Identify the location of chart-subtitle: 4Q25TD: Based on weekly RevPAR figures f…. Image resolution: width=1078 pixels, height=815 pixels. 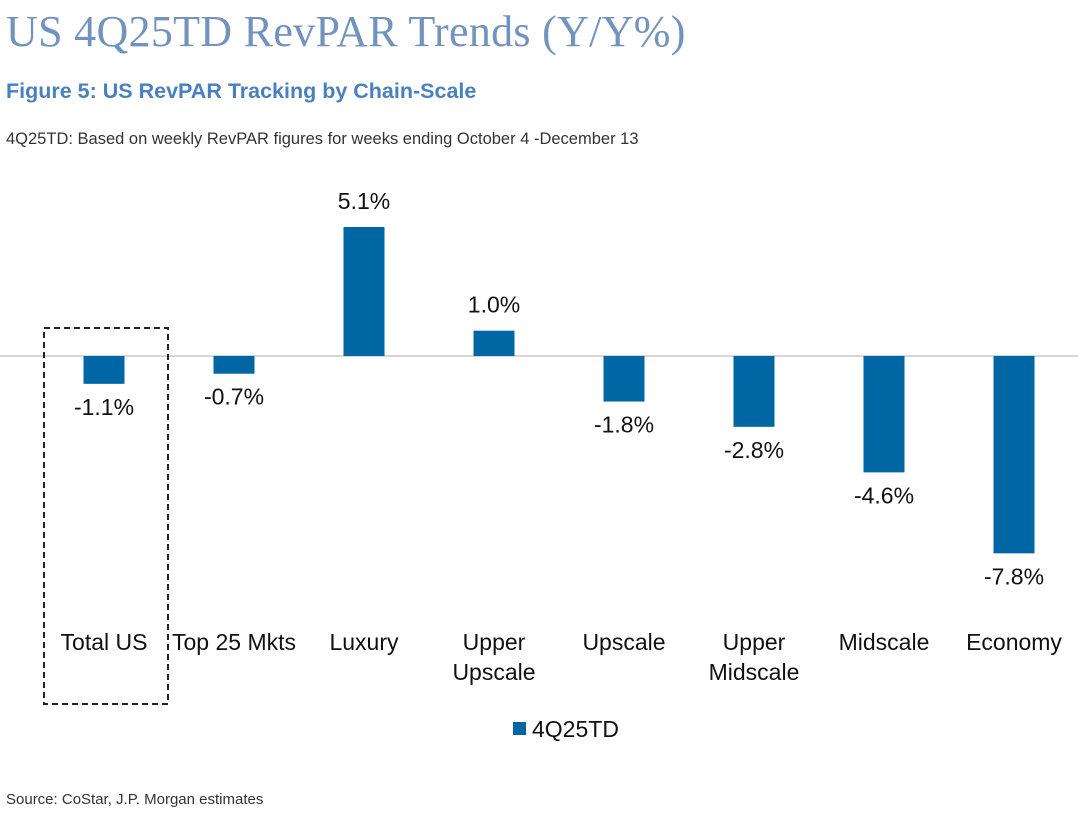
(322, 139).